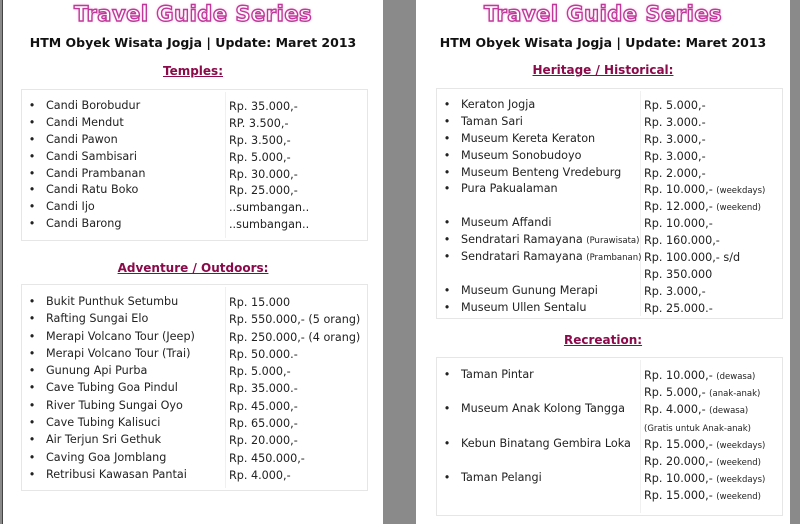 Image resolution: width=800 pixels, height=524 pixels. Describe the element at coordinates (497, 383) in the screenshot. I see `item-name: Taman Pintar` at that location.